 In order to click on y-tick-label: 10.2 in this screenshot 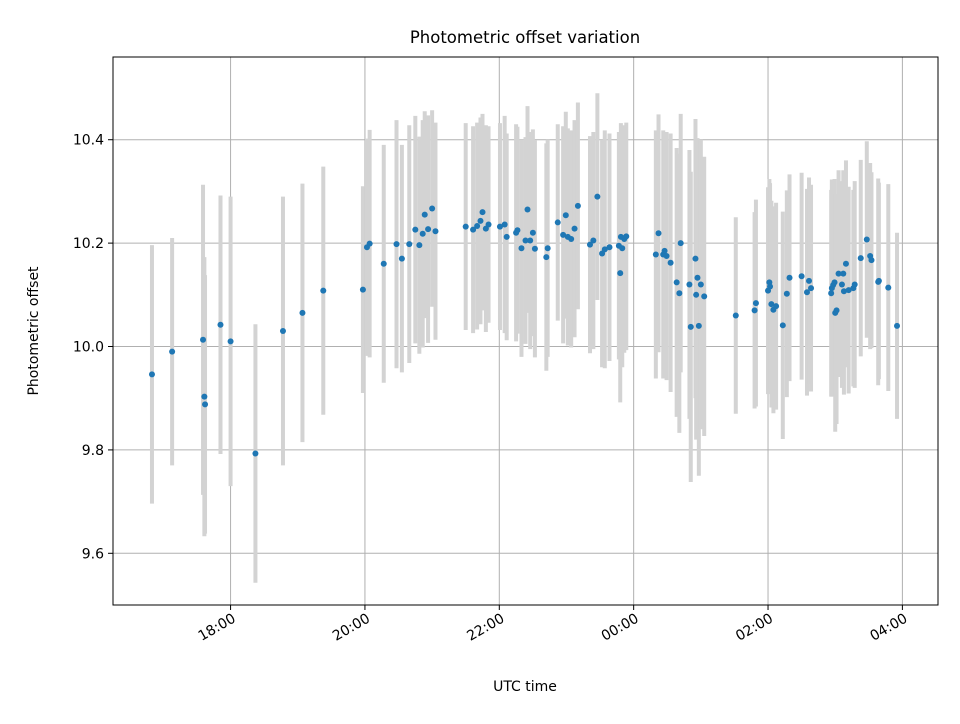, I will do `click(88, 244)`.